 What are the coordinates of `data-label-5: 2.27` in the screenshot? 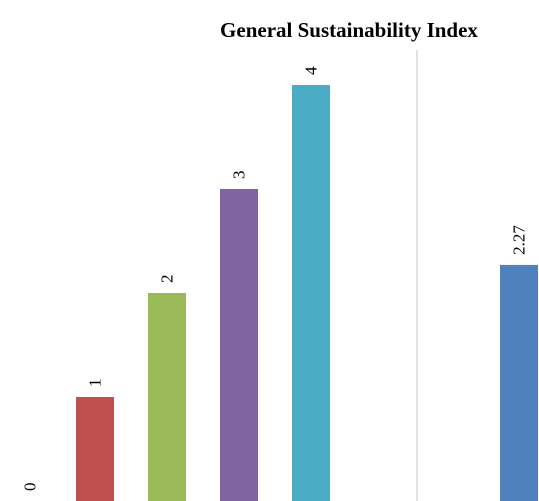 It's located at (519, 240).